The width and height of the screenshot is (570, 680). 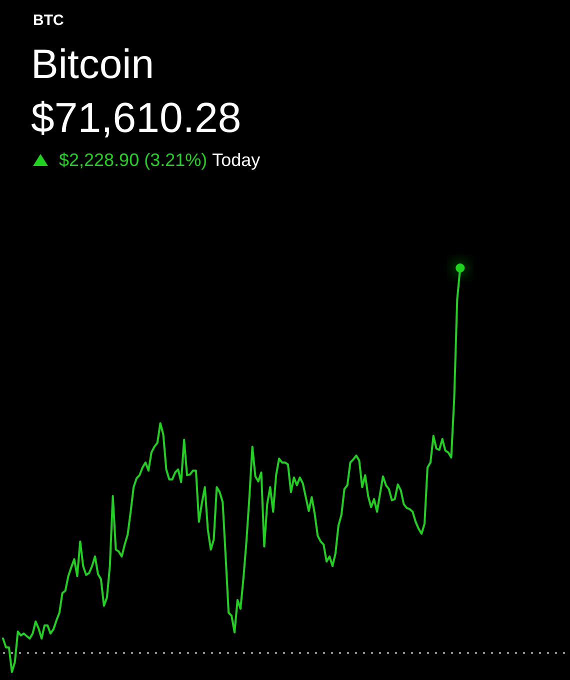 I want to click on chart-title: Bitcoin, so click(x=92, y=64).